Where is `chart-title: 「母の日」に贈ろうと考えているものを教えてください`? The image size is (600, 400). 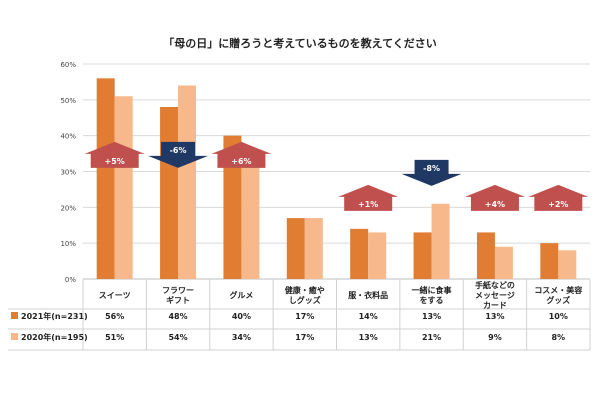 chart-title: 「母の日」に贈ろうと考えているものを教えてください is located at coordinates (300, 43).